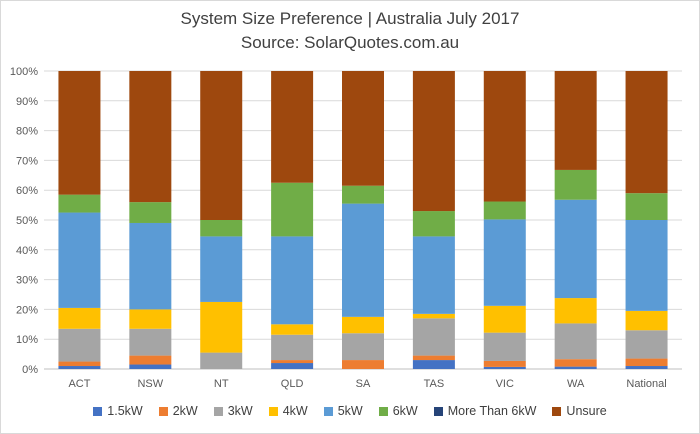  Describe the element at coordinates (27, 281) in the screenshot. I see `y-tick-label: 30%` at that location.